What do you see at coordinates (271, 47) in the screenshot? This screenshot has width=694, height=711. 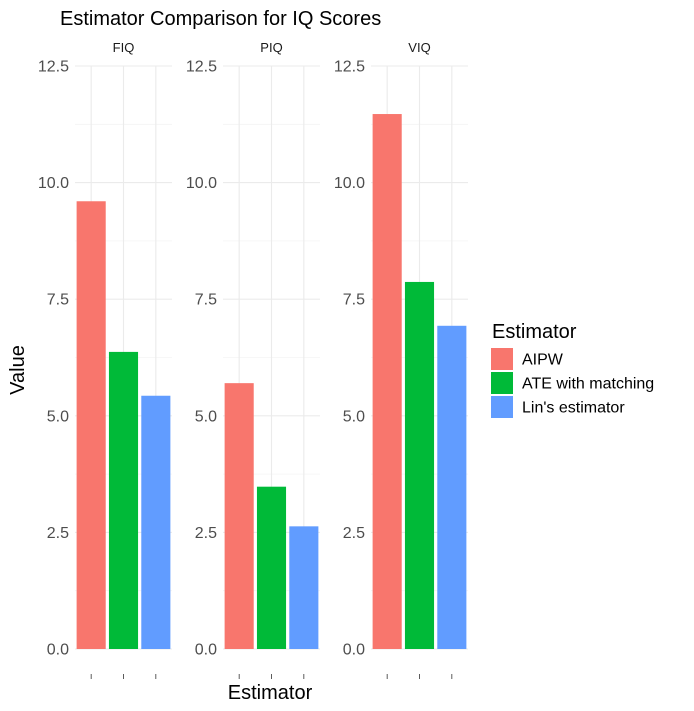 I see `facet-strip-label: PIQ` at bounding box center [271, 47].